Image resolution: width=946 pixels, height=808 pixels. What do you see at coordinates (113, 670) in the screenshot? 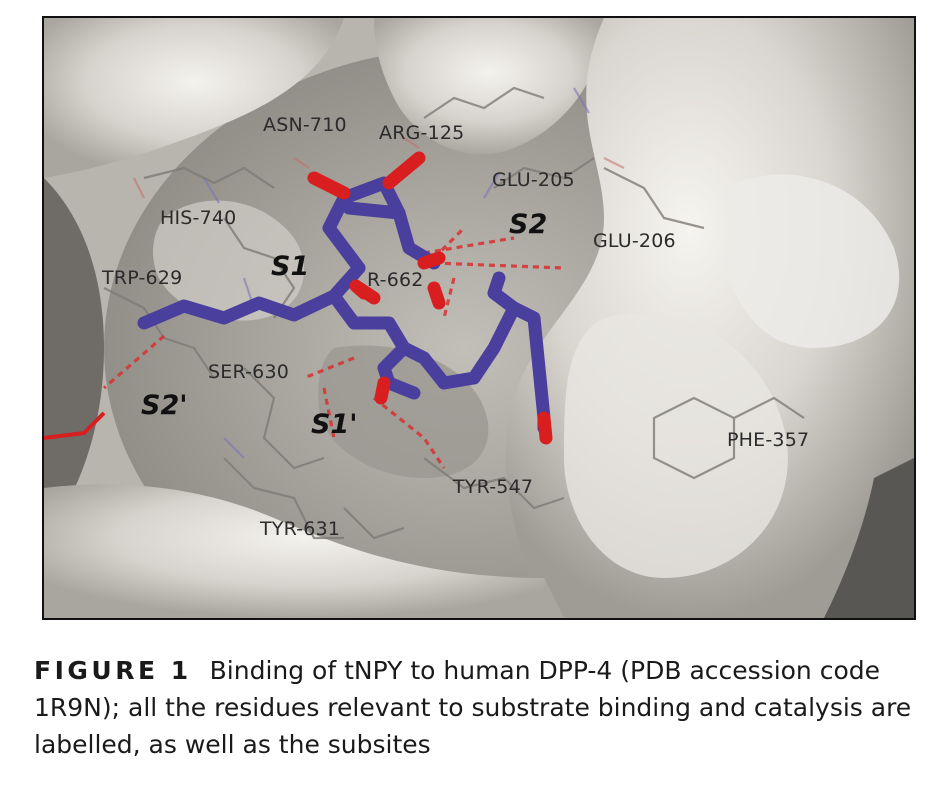
I see `figure-number: FIGURE 1` at bounding box center [113, 670].